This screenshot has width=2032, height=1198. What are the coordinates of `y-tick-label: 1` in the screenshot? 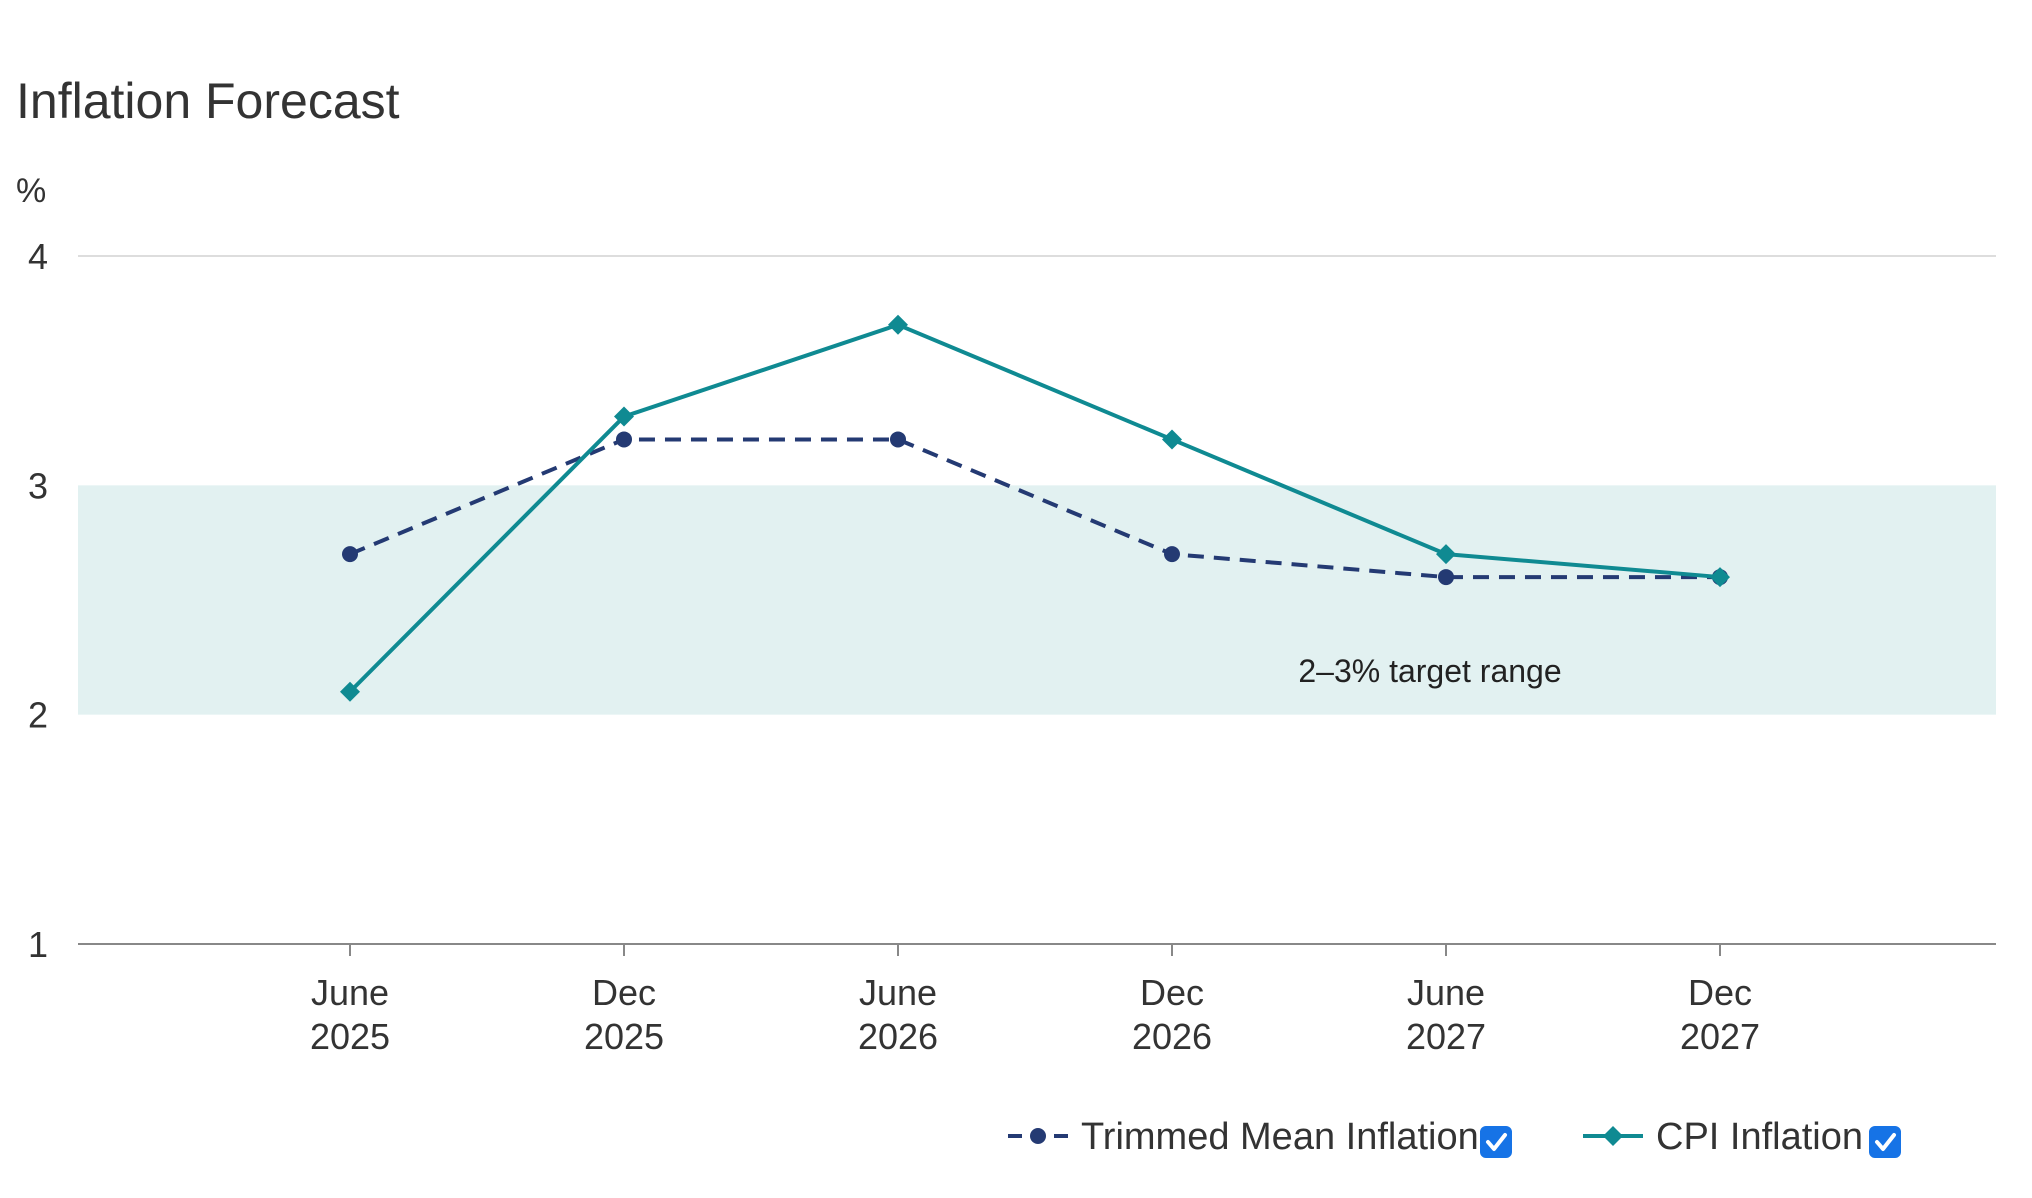 It's located at (38, 944).